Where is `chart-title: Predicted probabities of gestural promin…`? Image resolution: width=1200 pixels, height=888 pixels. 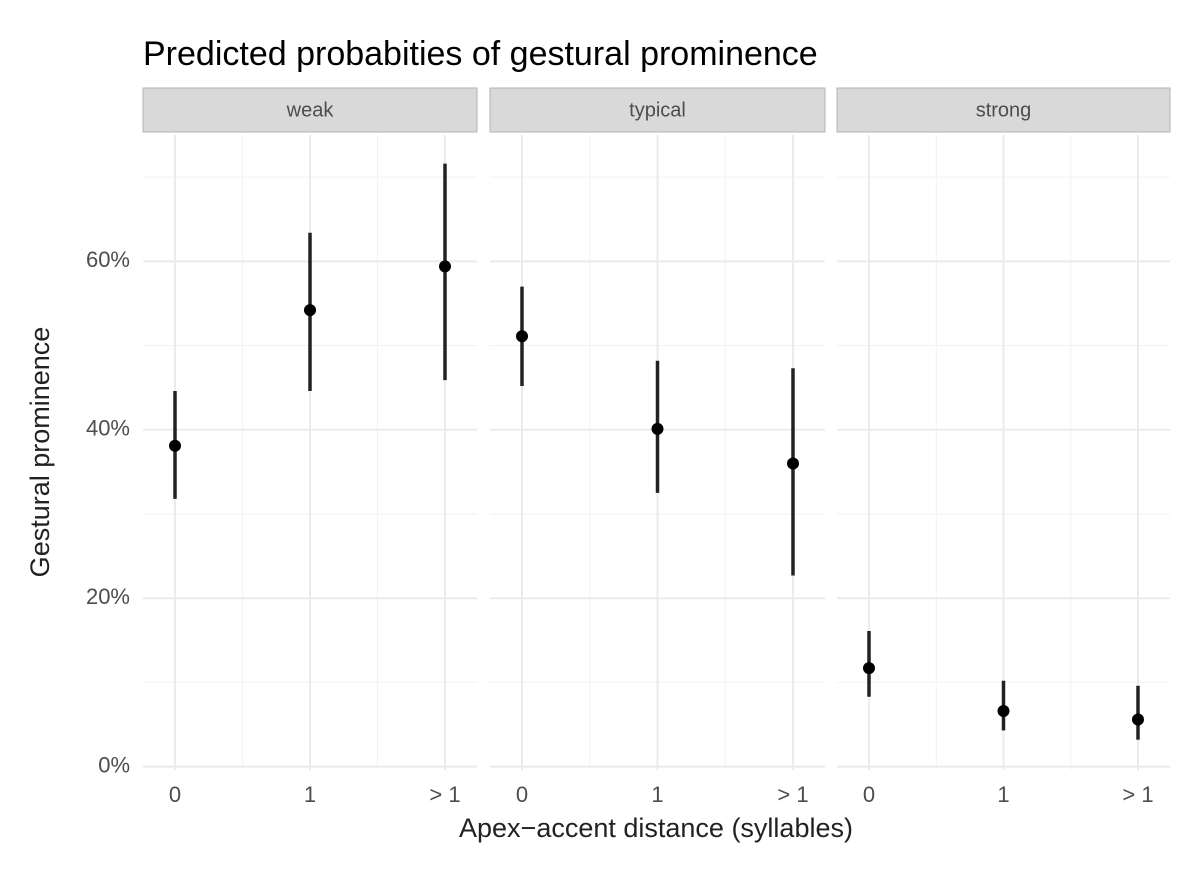
chart-title: Predicted probabities of gestural promin… is located at coordinates (480, 54).